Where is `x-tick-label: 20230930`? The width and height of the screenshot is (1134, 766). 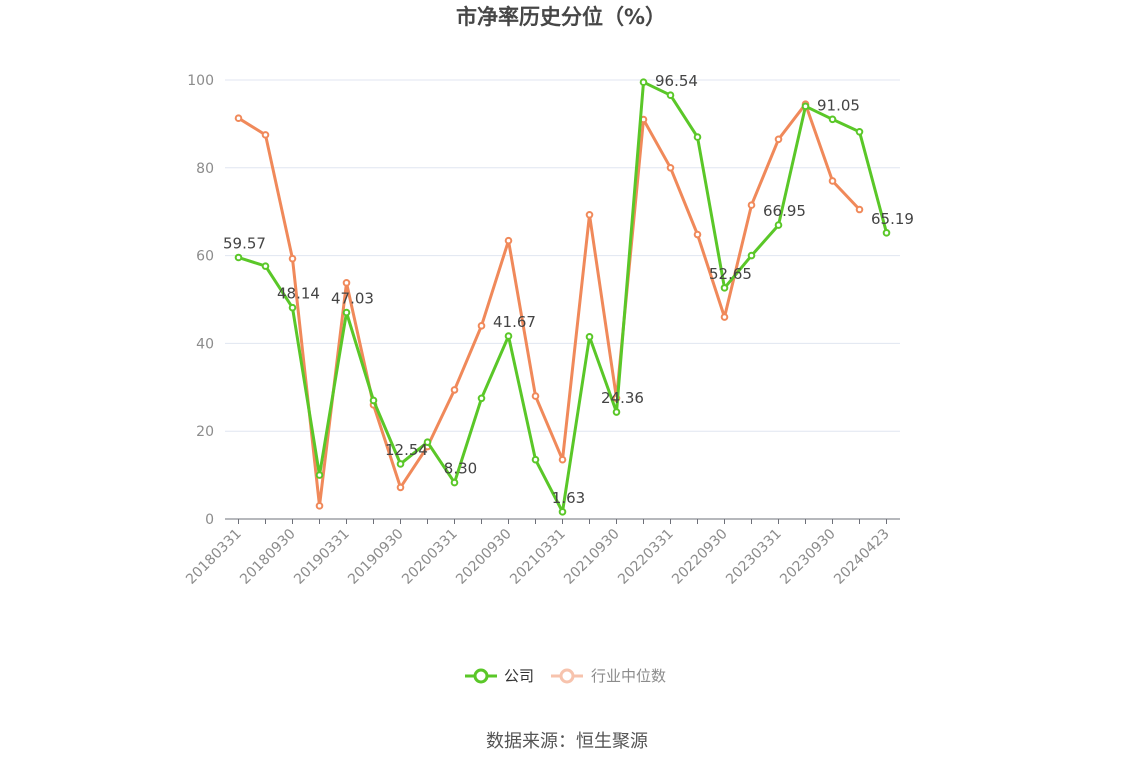
x-tick-label: 20230930 is located at coordinates (808, 557).